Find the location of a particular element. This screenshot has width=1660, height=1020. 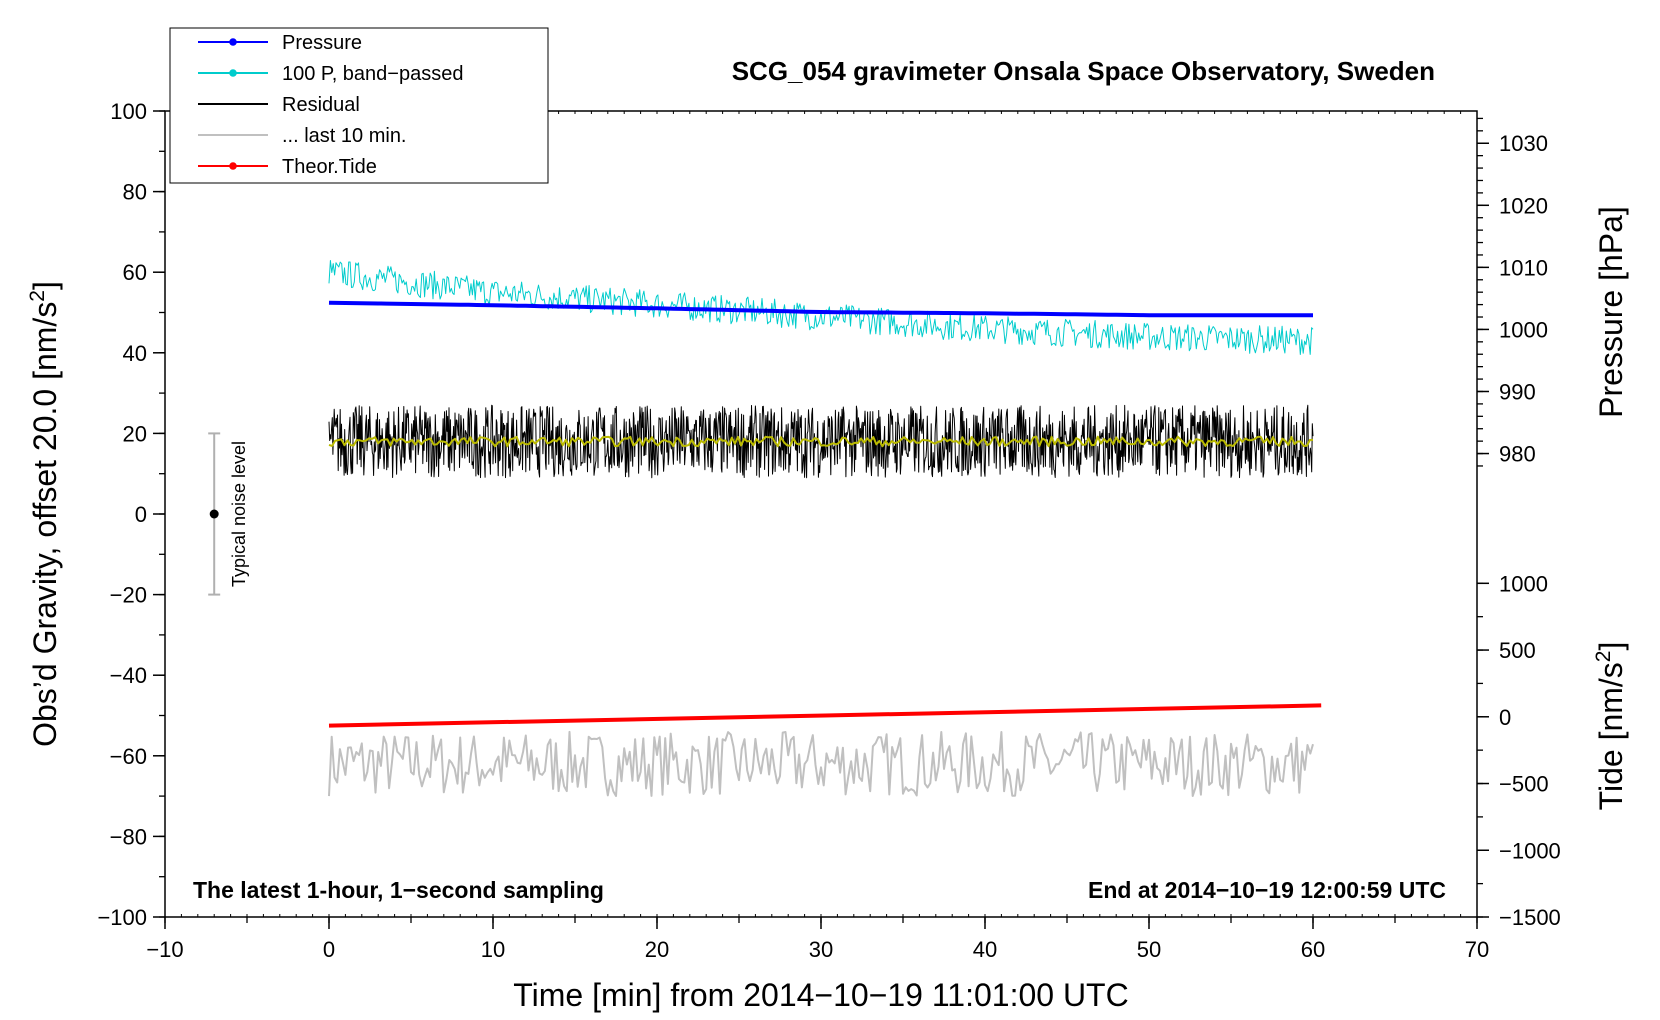

y-axis-left-label-sup: 2 is located at coordinates (37, 296).